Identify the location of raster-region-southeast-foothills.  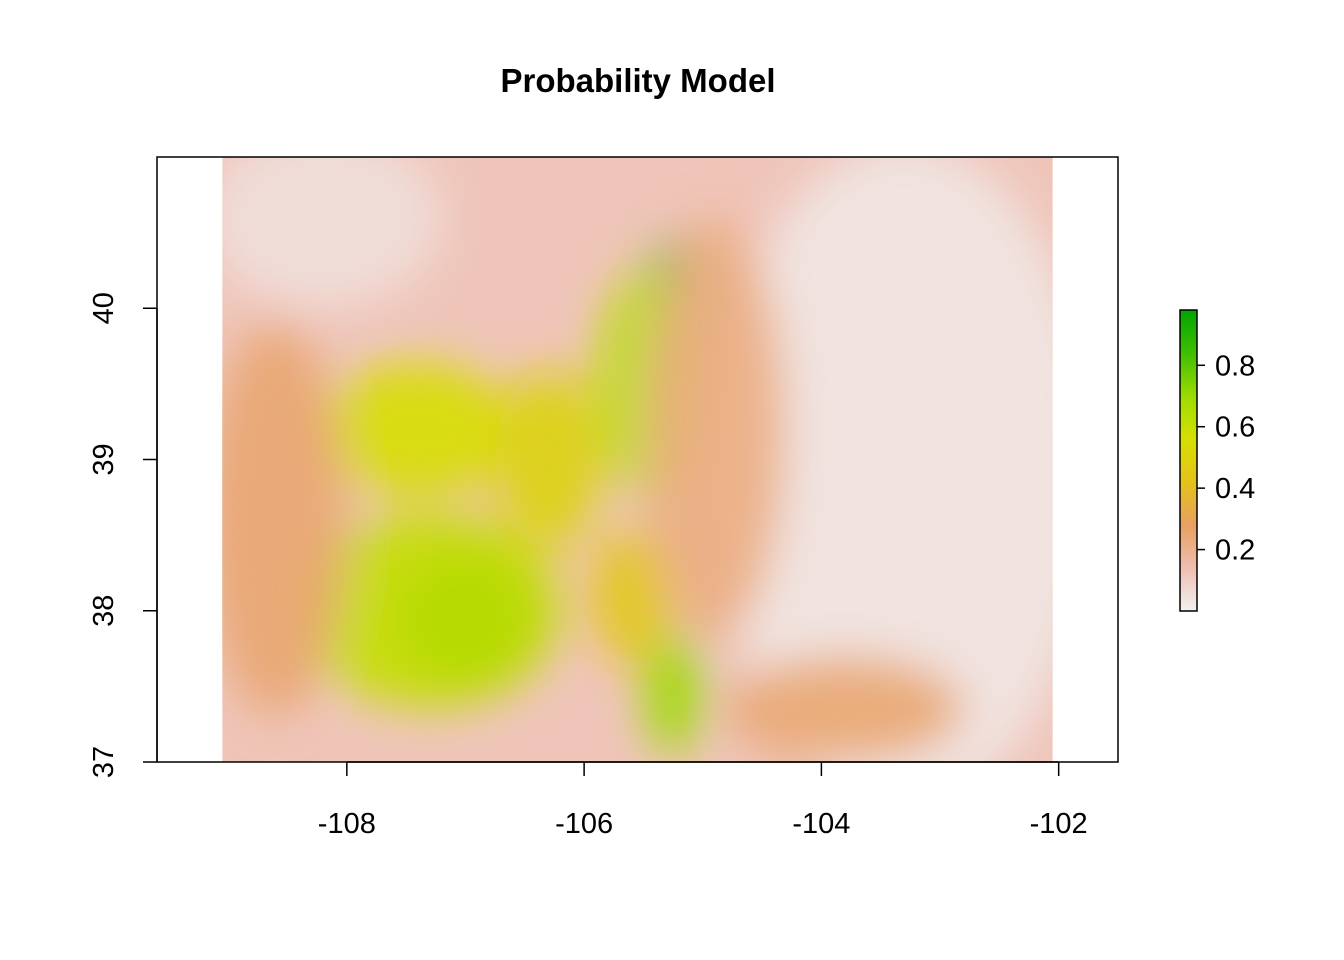
(845, 709).